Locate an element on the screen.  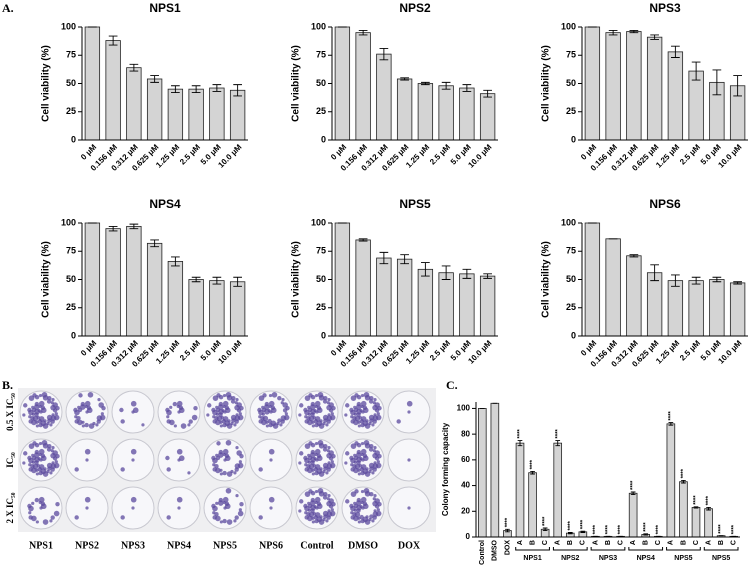
x-tick-label: 2.5 μM is located at coordinates (190, 154).